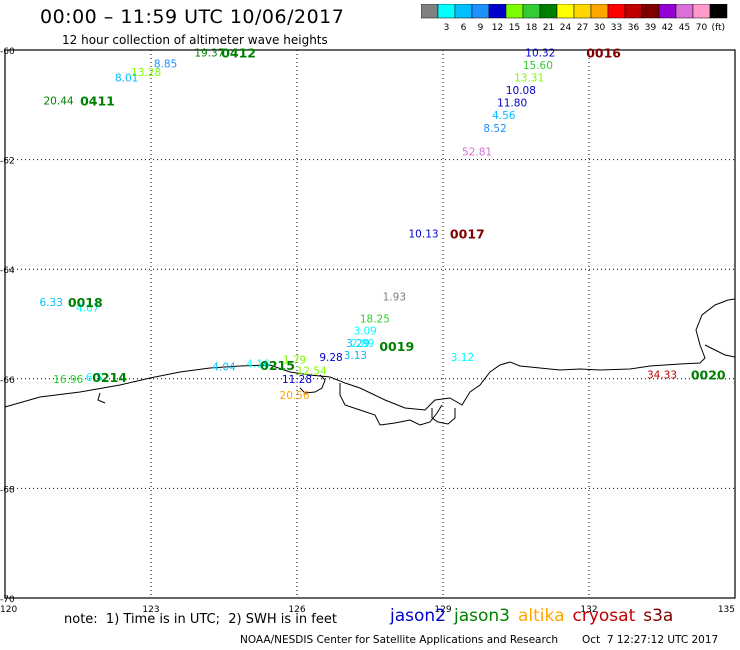 The height and width of the screenshot is (650, 740). What do you see at coordinates (97, 100) in the screenshot?
I see `pass-time-label: 0411` at bounding box center [97, 100].